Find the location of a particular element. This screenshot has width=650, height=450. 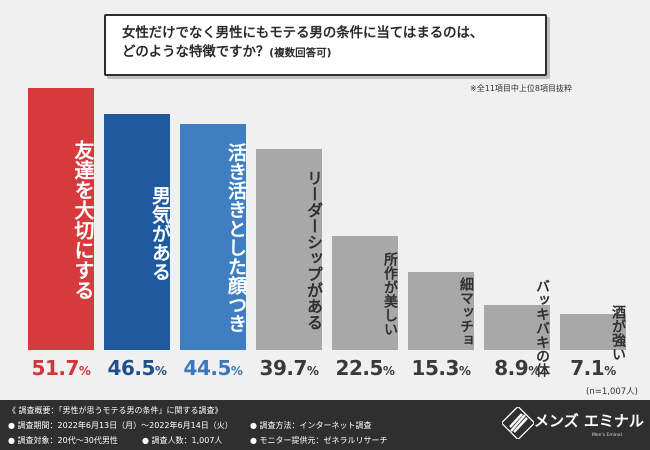

bar-7-value-number: 8.9 is located at coordinates (511, 368).